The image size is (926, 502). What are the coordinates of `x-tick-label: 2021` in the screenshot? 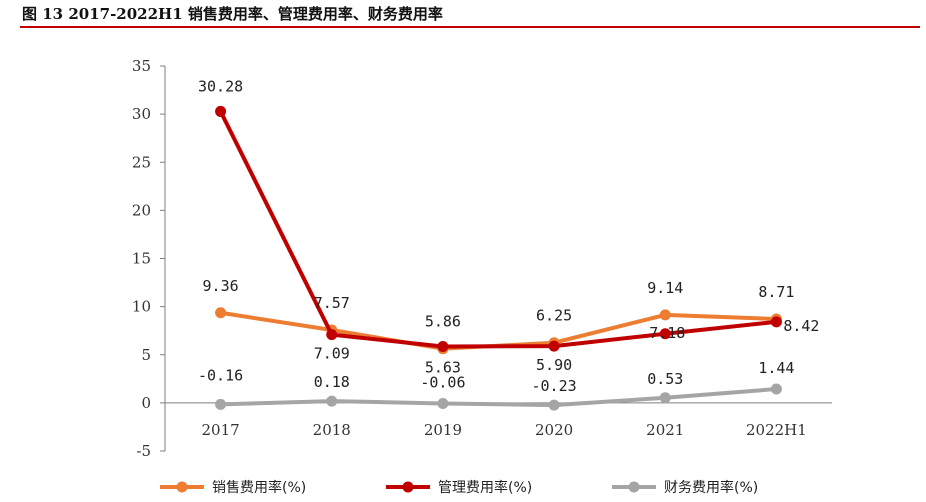 It's located at (665, 430).